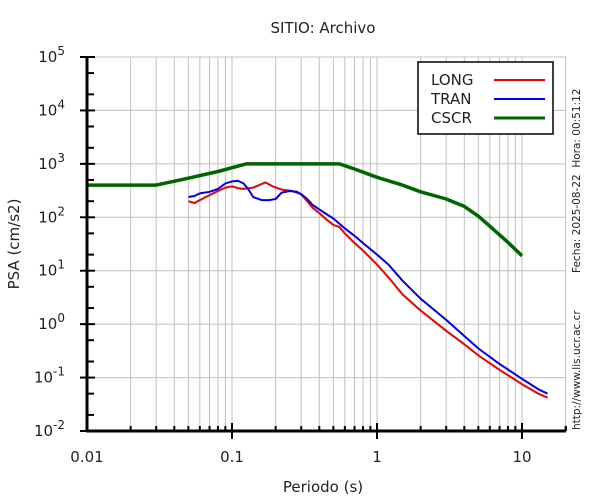  What do you see at coordinates (323, 487) in the screenshot?
I see `x-axis-label: Periodo (s)` at bounding box center [323, 487].